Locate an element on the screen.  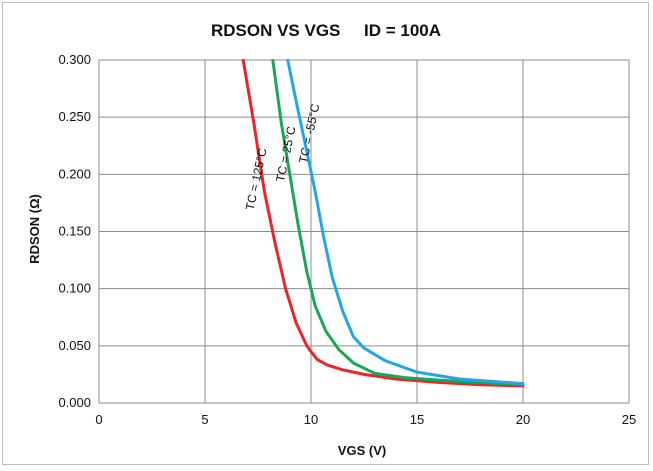
label-layer: TC = 125°C TC = 25°CTC = -55°C is located at coordinates (283, 156).